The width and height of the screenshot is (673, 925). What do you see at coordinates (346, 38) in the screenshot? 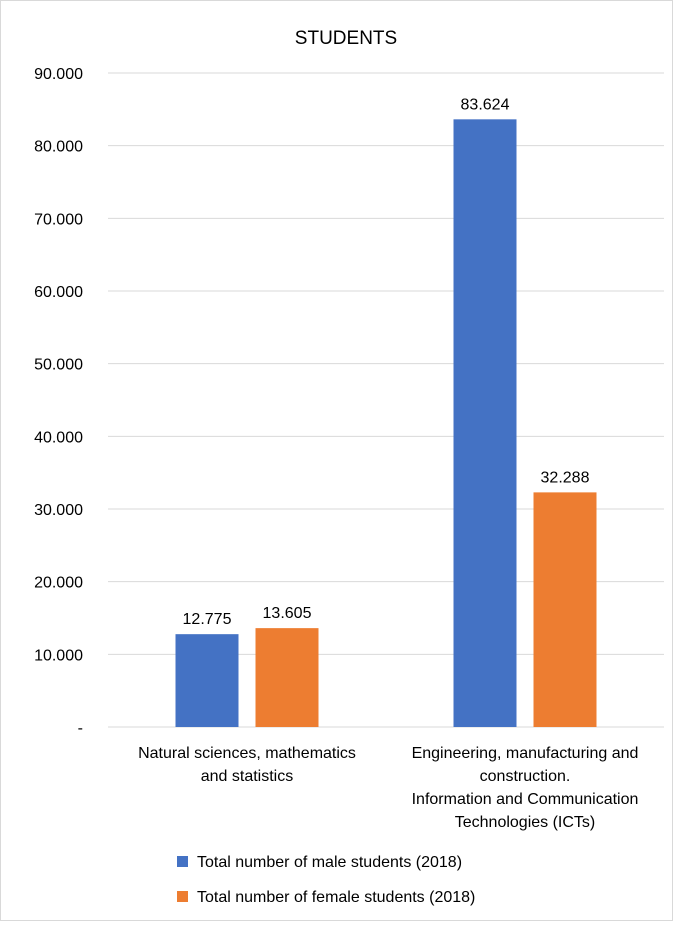
I see `chart-title: STUDENTS` at bounding box center [346, 38].